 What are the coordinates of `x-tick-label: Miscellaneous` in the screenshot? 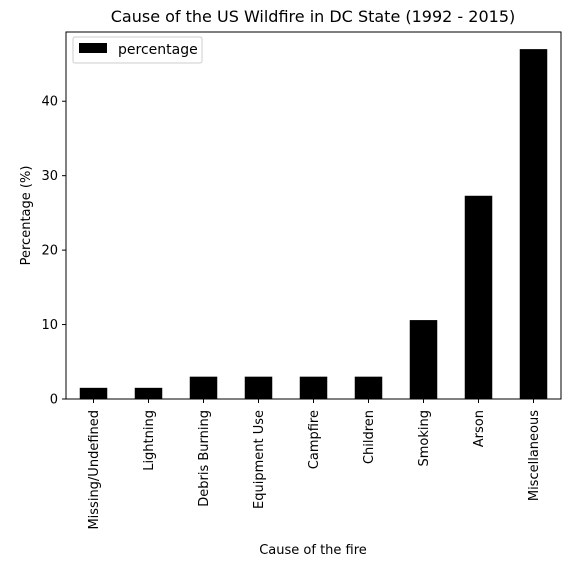 It's located at (534, 455).